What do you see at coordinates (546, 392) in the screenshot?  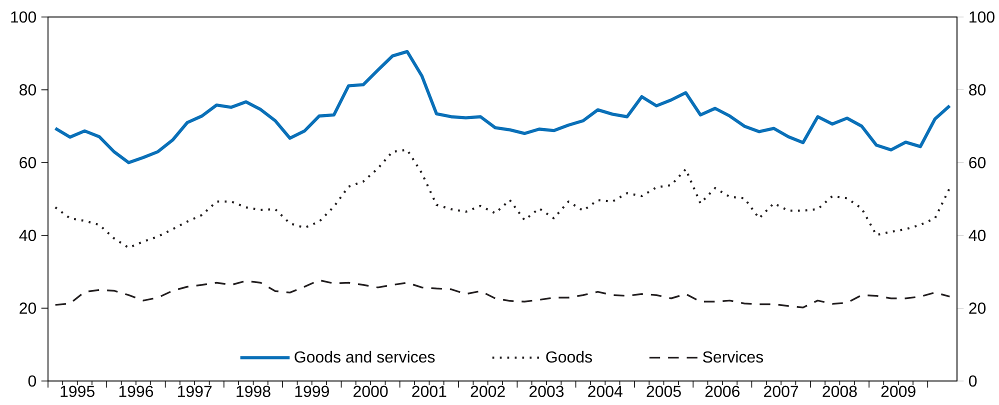 I see `x-tick-label: 2003` at bounding box center [546, 392].